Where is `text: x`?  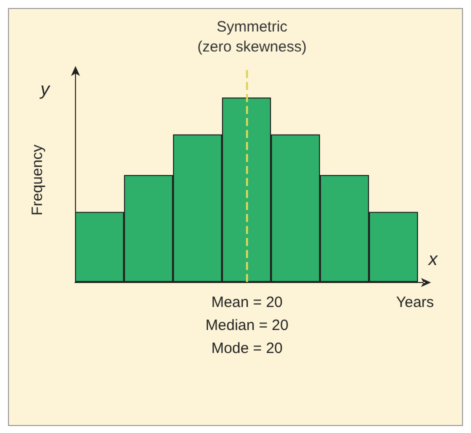 text: x is located at coordinates (433, 259).